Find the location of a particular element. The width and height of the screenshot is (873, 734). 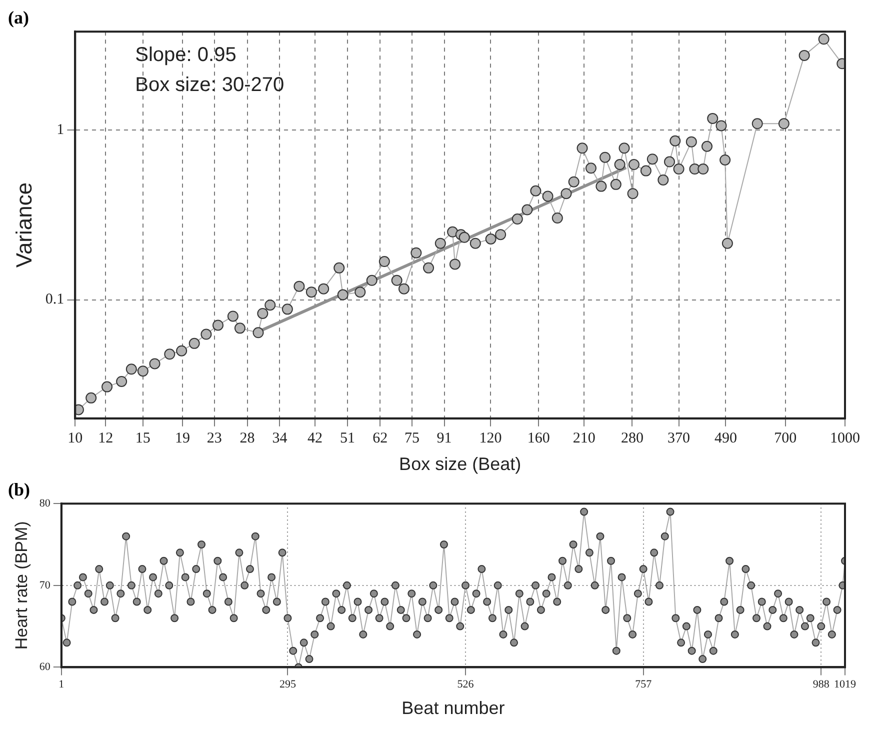

x-tick-label: 295 is located at coordinates (287, 684).